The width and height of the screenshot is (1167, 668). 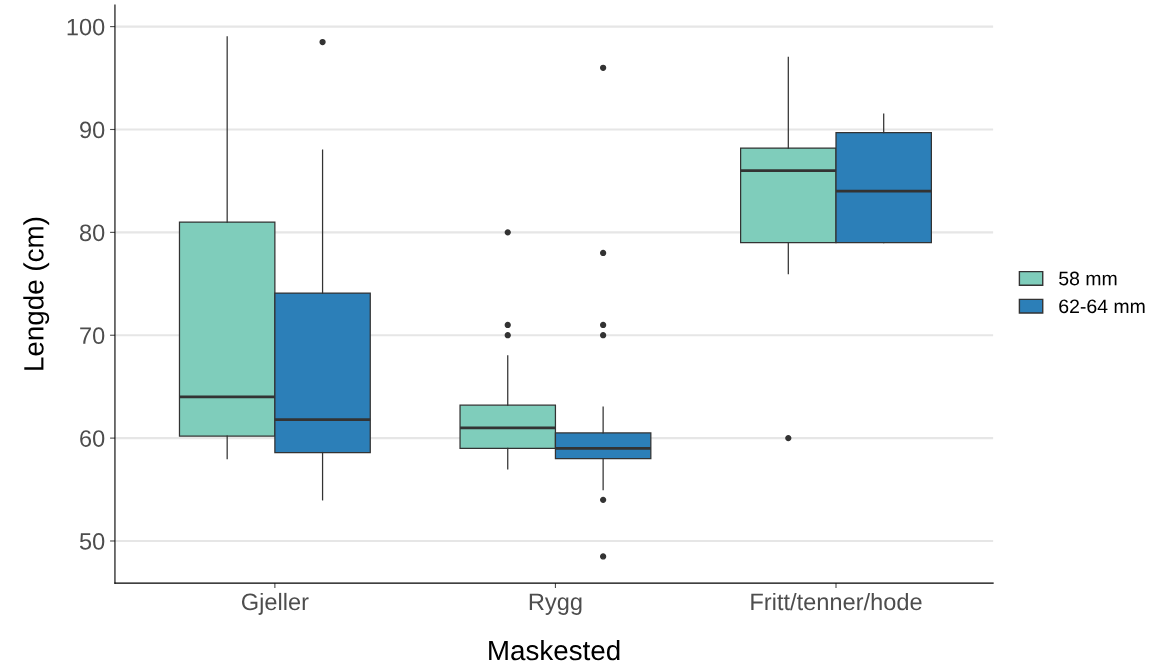 What do you see at coordinates (1088, 278) in the screenshot?
I see `legend-label: 58 mm` at bounding box center [1088, 278].